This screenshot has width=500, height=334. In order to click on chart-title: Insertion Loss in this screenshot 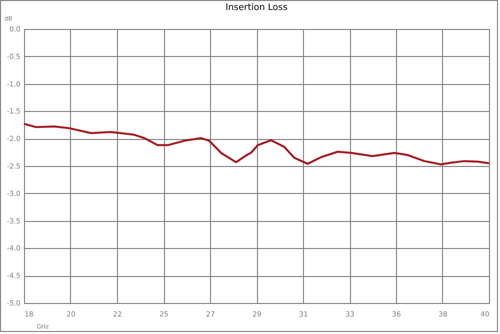, I will do `click(256, 8)`.